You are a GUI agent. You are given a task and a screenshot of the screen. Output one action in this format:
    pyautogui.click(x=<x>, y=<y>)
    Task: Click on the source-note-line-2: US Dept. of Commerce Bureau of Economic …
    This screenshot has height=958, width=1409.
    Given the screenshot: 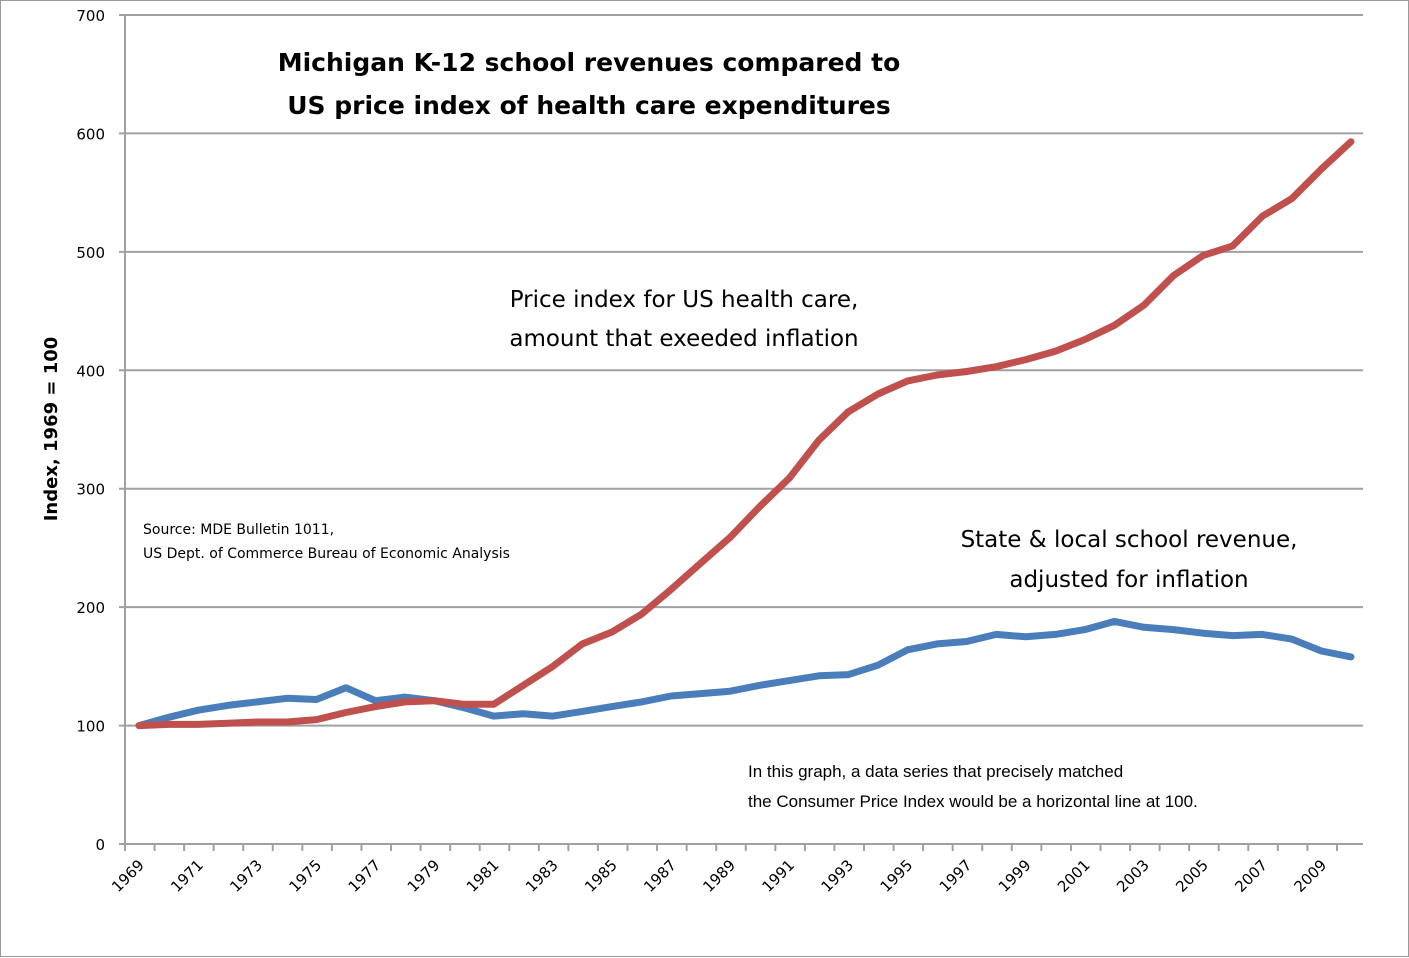 What is the action you would take?
    pyautogui.click(x=326, y=554)
    